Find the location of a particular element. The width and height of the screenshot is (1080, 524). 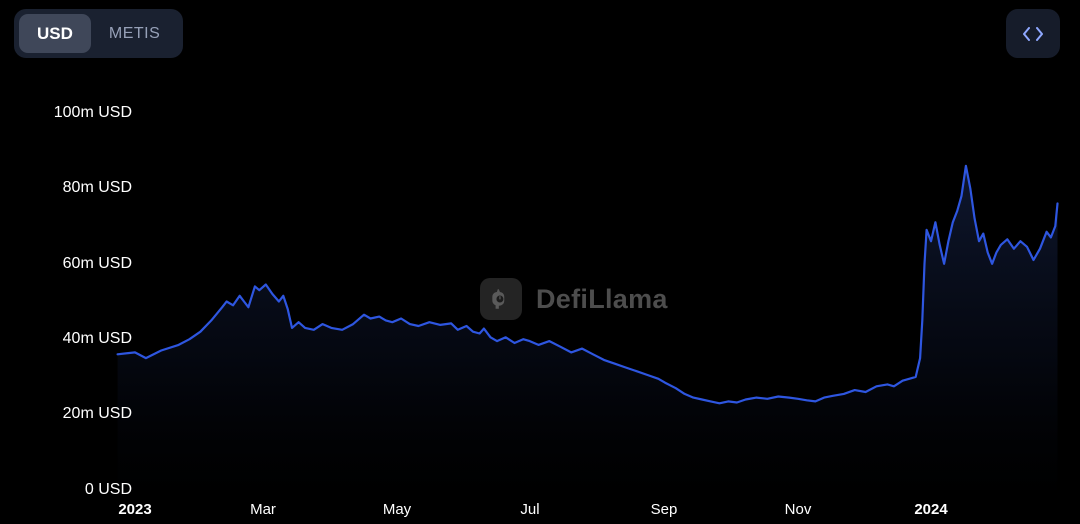

x-tick-2024: 2024 is located at coordinates (931, 509).